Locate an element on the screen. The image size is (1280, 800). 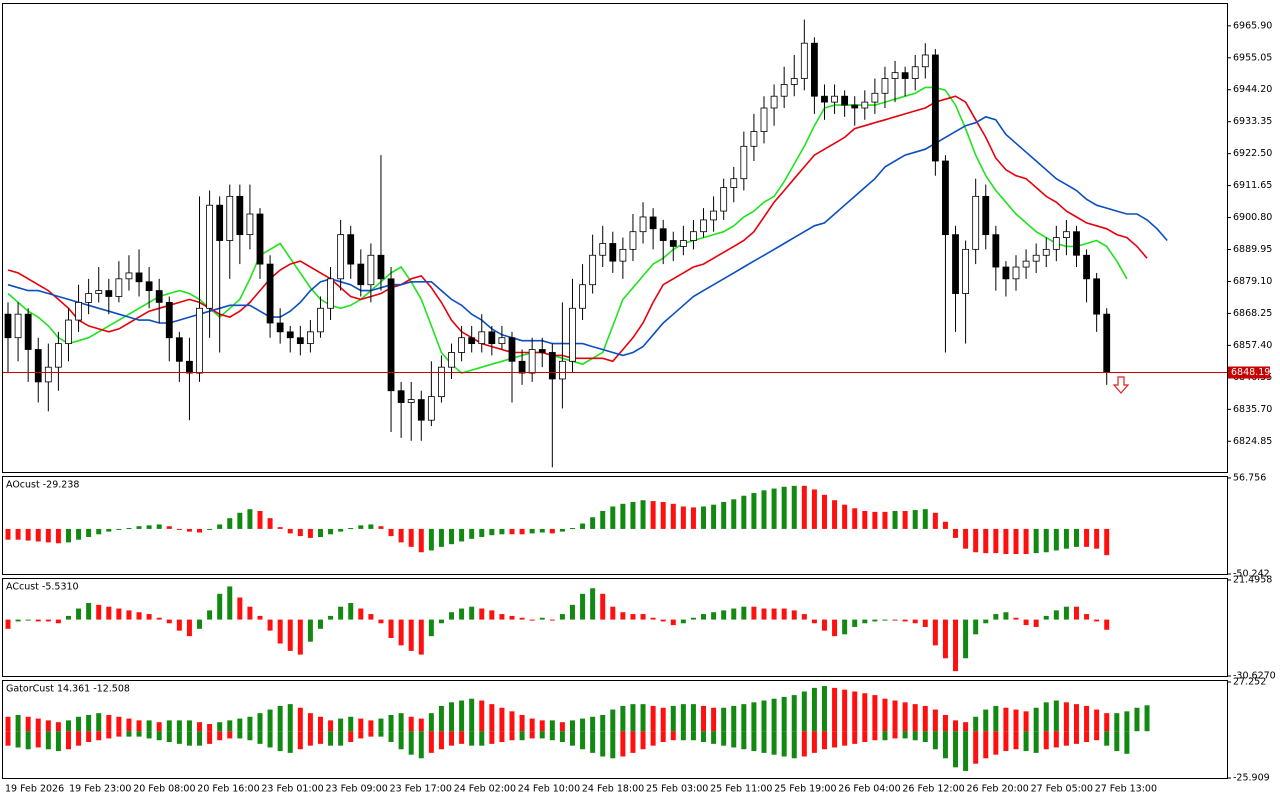
y-tick-label: 6965.90 is located at coordinates (1252, 25).